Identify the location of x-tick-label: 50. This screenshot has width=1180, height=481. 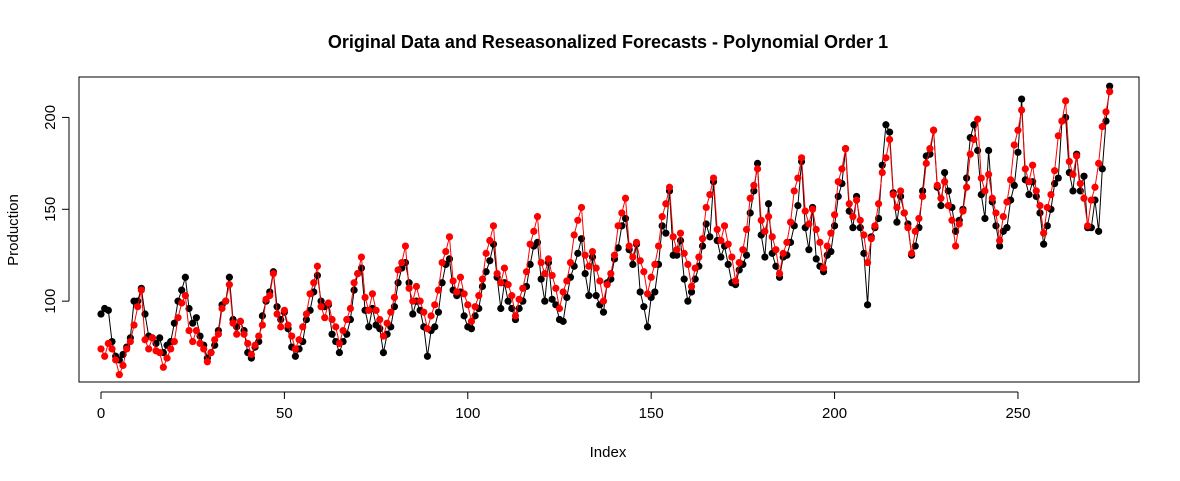
(284, 413).